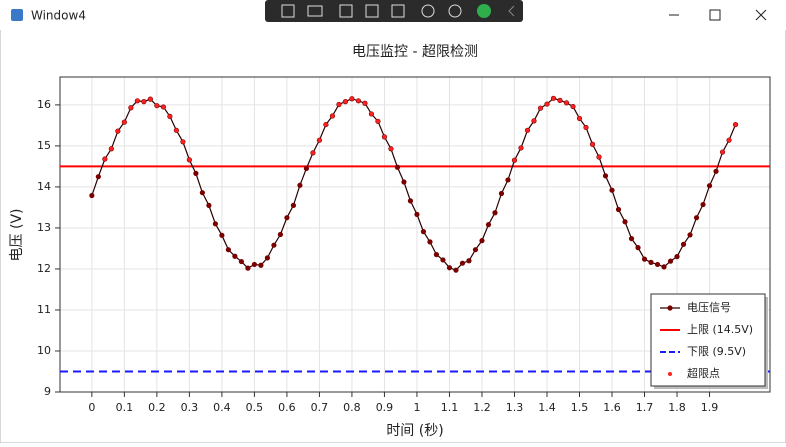  Describe the element at coordinates (44, 227) in the screenshot. I see `y-tick-label: 13` at that location.